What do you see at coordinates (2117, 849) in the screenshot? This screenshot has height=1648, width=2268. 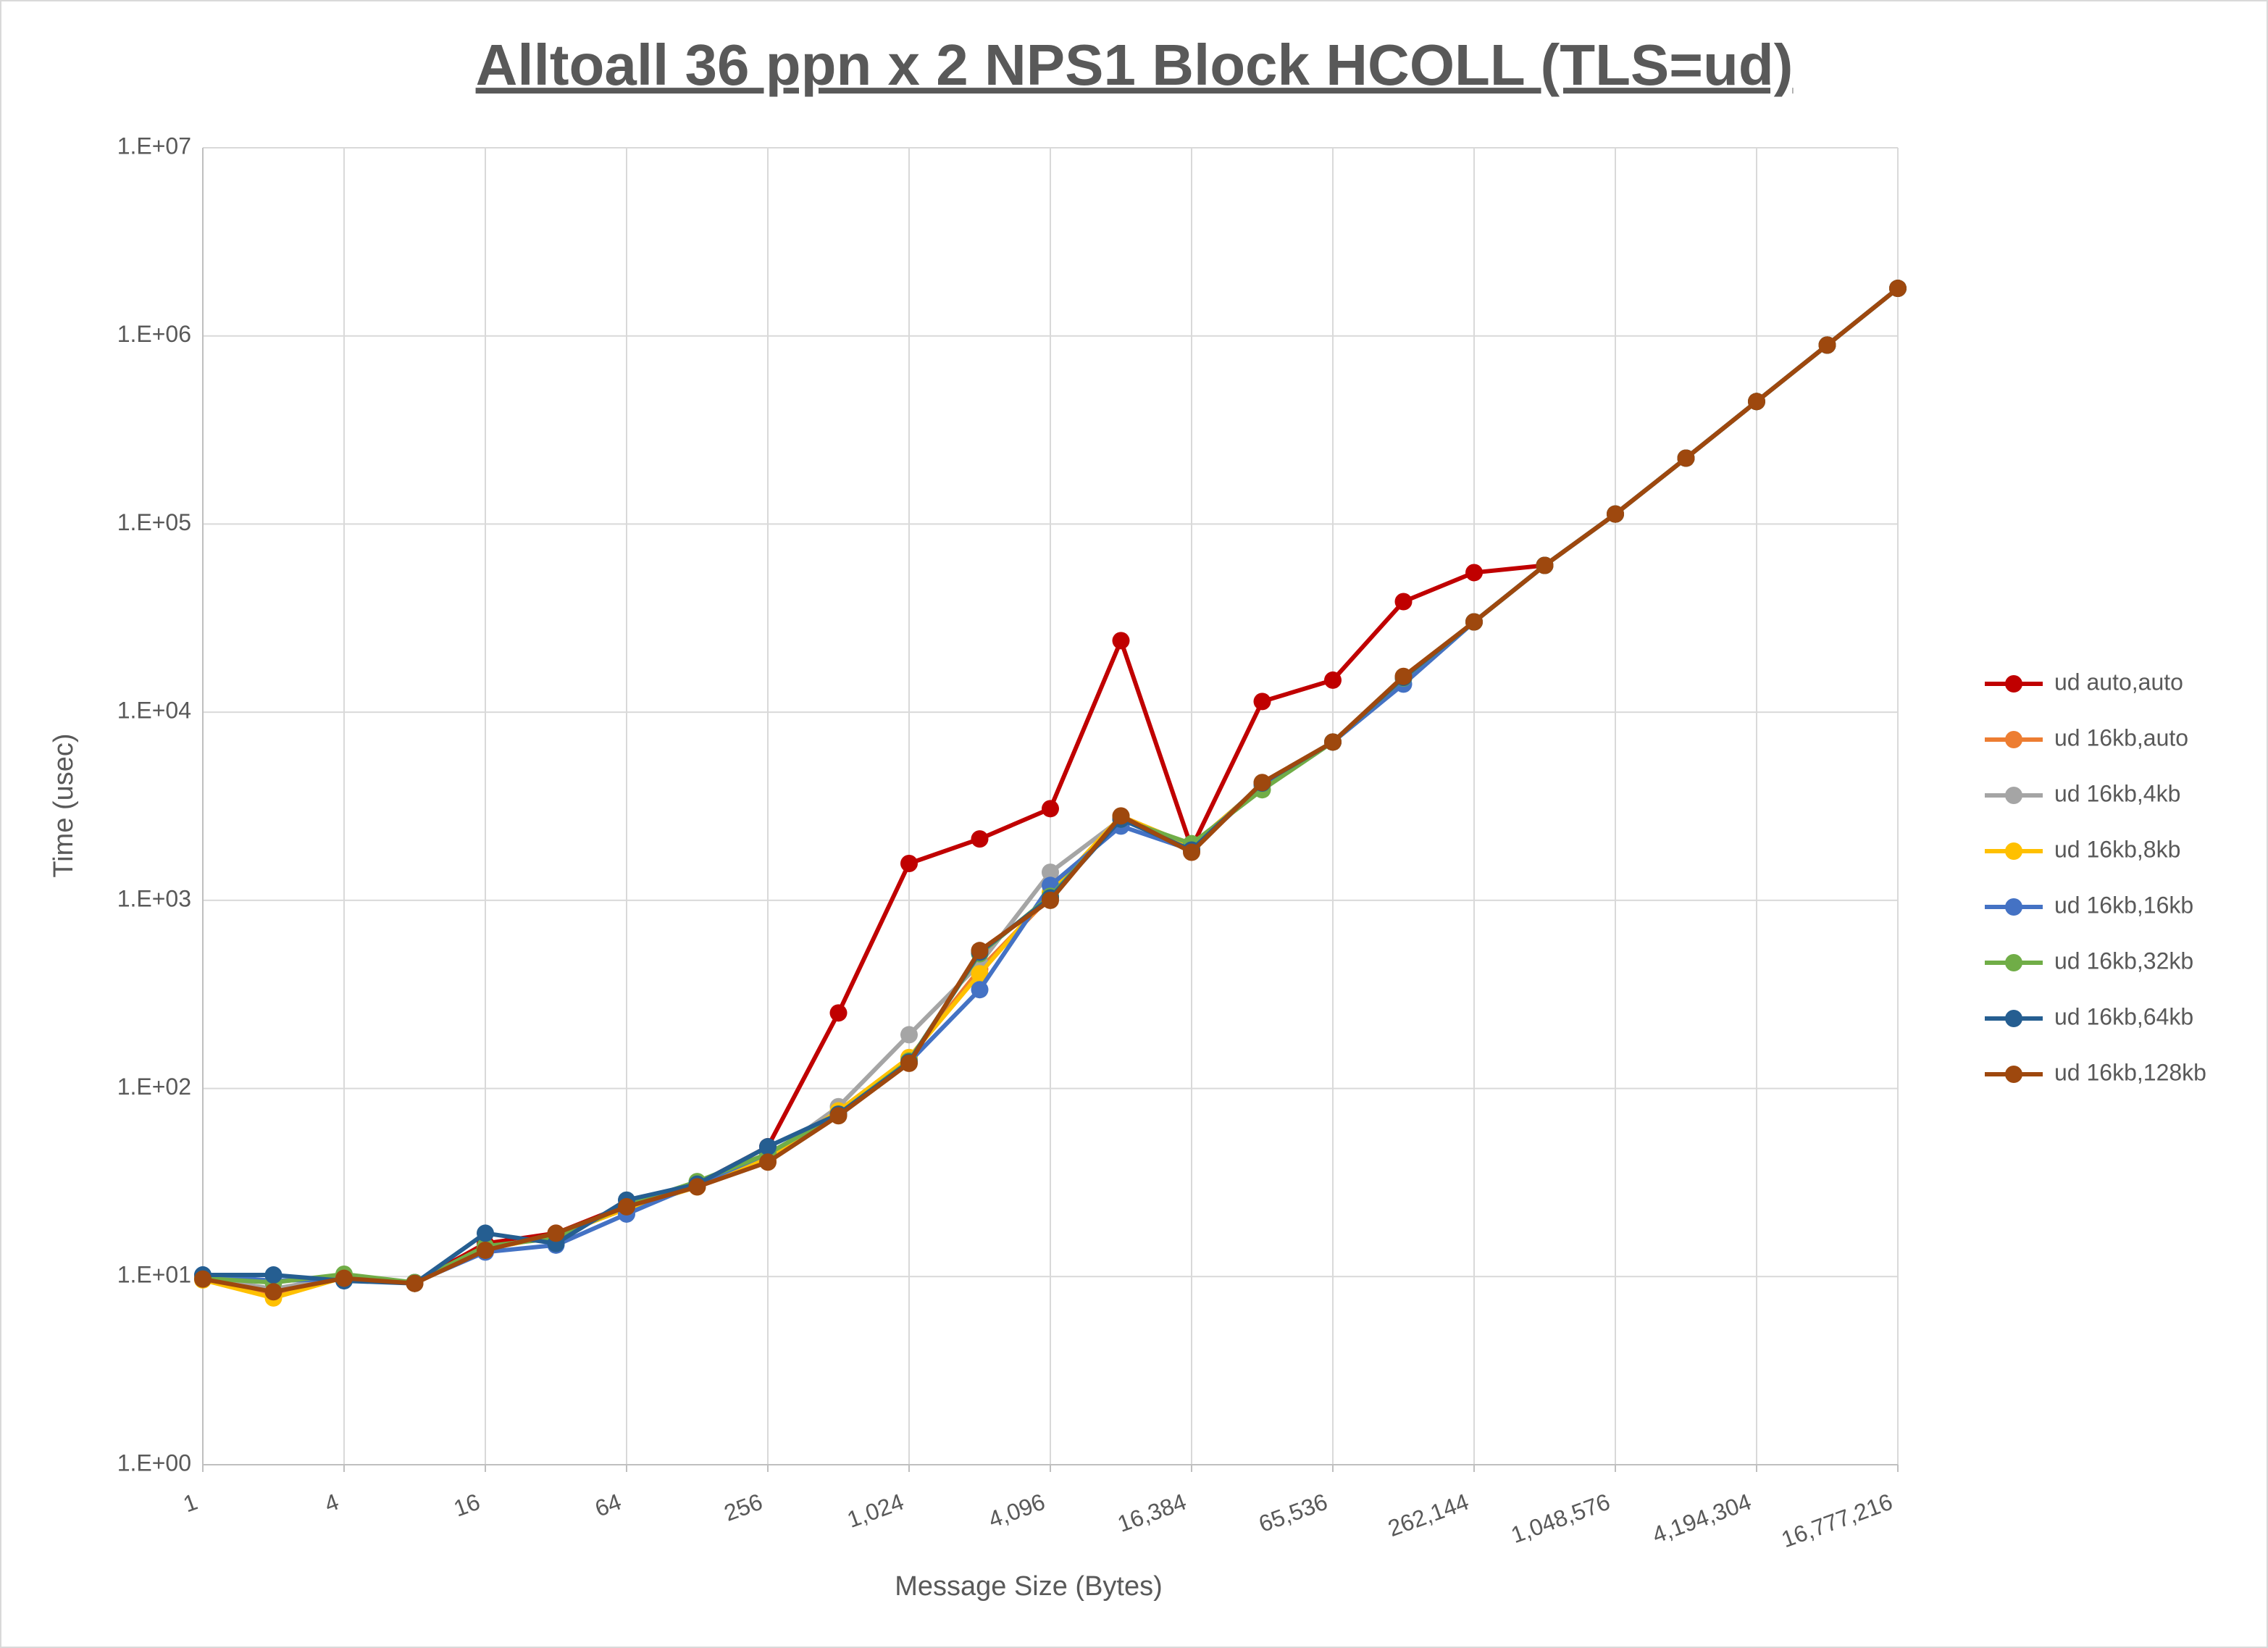 I see `legend-label: ud 16kb,8kb` at bounding box center [2117, 849].